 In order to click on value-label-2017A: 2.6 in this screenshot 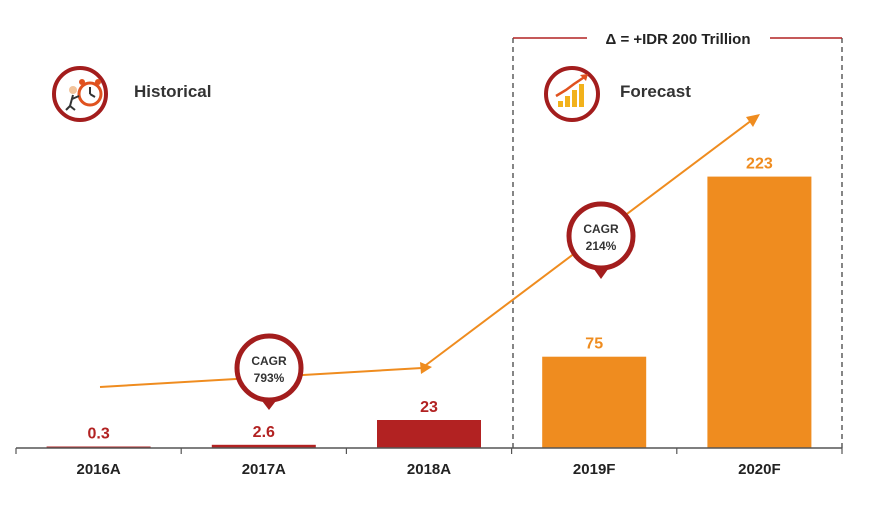, I will do `click(264, 432)`.